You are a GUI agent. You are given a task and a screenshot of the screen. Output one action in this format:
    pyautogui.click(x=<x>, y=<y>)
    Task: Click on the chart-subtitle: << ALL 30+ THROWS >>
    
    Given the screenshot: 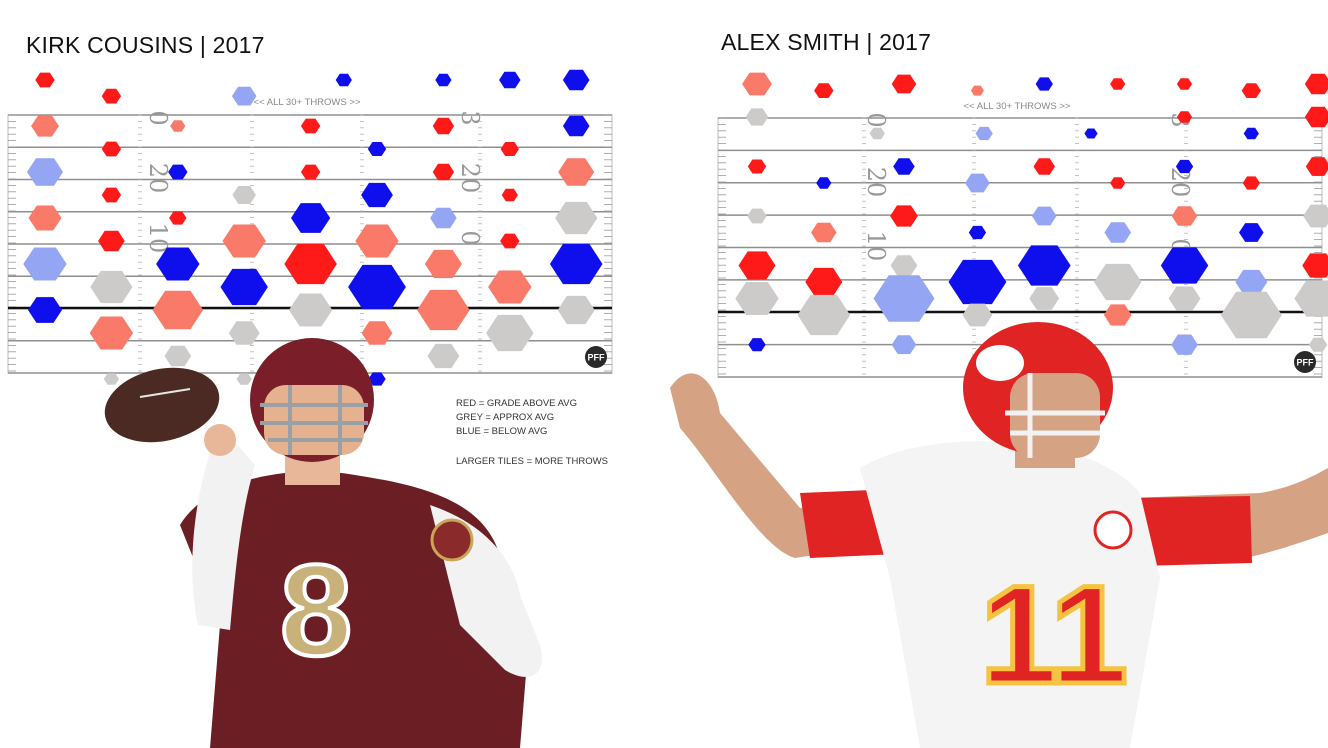 What is the action you would take?
    pyautogui.click(x=1017, y=106)
    